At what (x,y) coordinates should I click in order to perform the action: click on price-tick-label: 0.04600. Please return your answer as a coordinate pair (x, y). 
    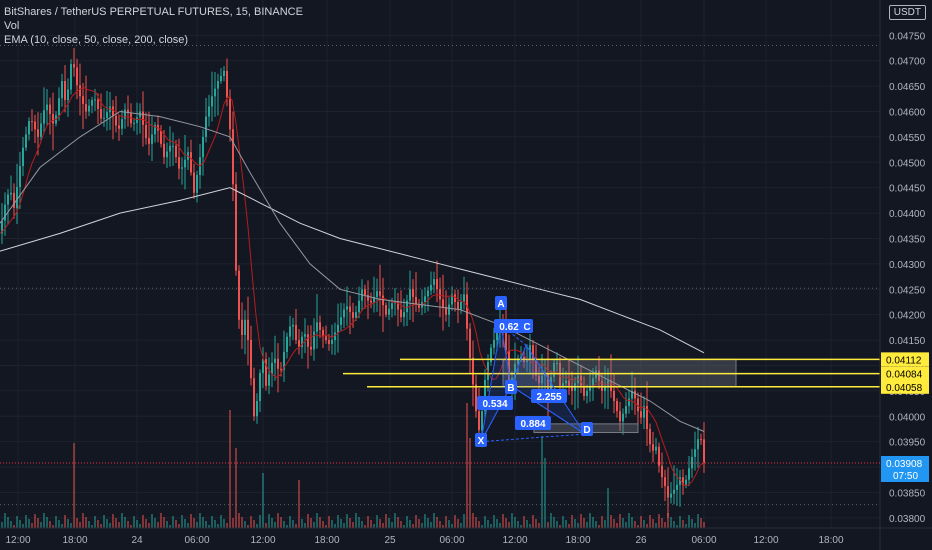
    Looking at the image, I should click on (907, 113).